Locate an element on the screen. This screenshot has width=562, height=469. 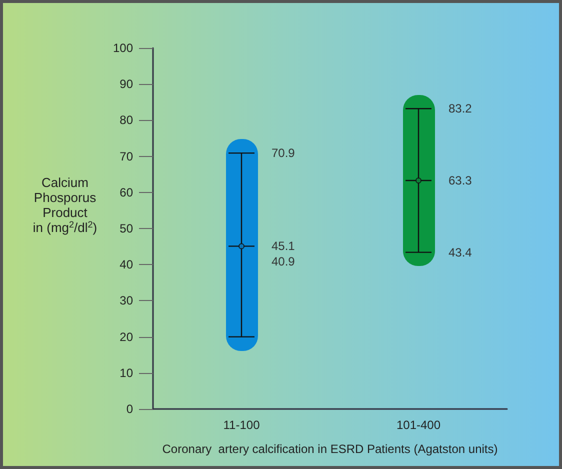
y-tick-label: 20 is located at coordinates (127, 337).